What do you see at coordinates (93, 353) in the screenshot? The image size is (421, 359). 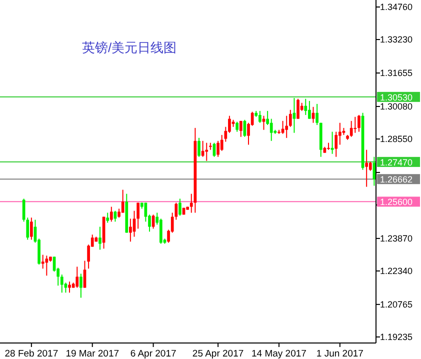 I see `x-tick-label: 19 Mar 2017` at bounding box center [93, 353].